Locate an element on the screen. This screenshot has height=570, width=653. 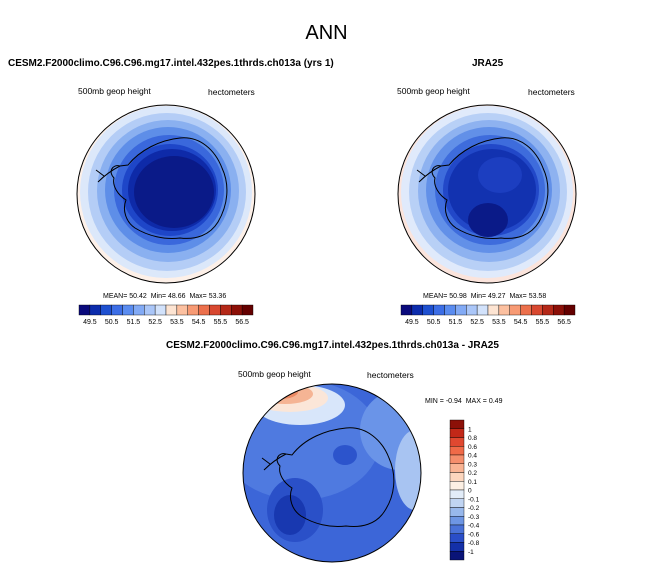
colorbar-tick-label: -0.1 is located at coordinates (474, 499).